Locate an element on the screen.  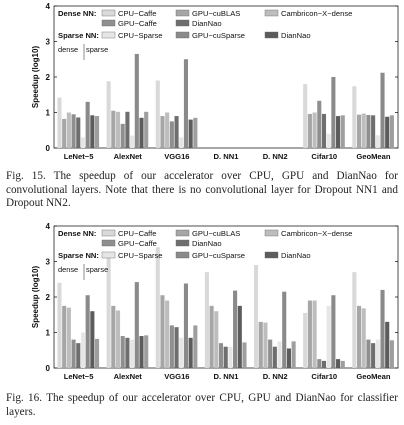
x-tick-label: GeoMean is located at coordinates (373, 156).